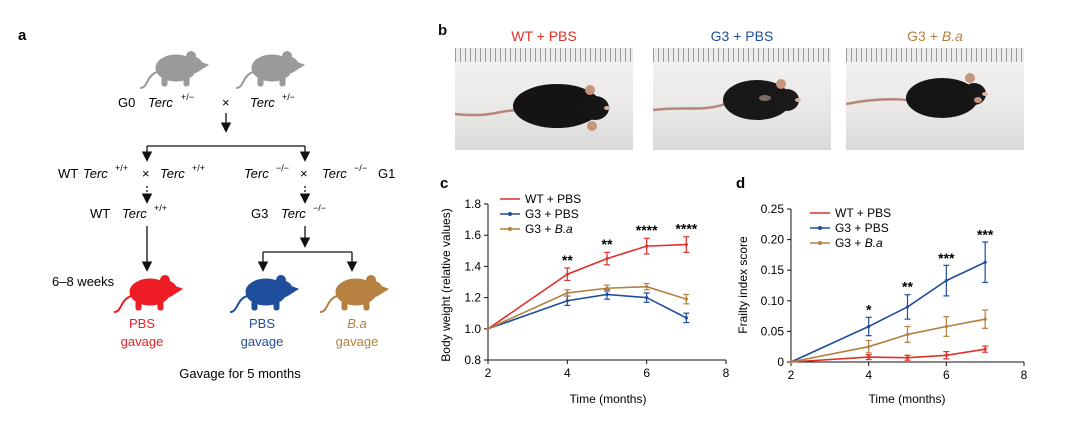 The height and width of the screenshot is (423, 1080). I want to click on g3-row-gene: Terc, so click(293, 213).